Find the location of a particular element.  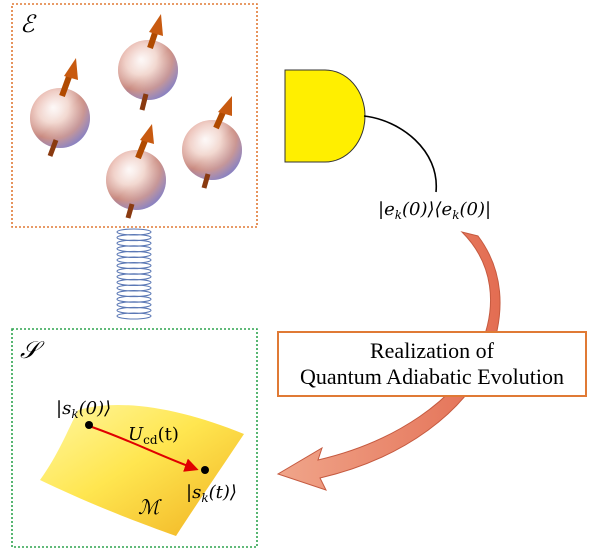

final-state-label: |sk(t)⟩ is located at coordinates (211, 493).